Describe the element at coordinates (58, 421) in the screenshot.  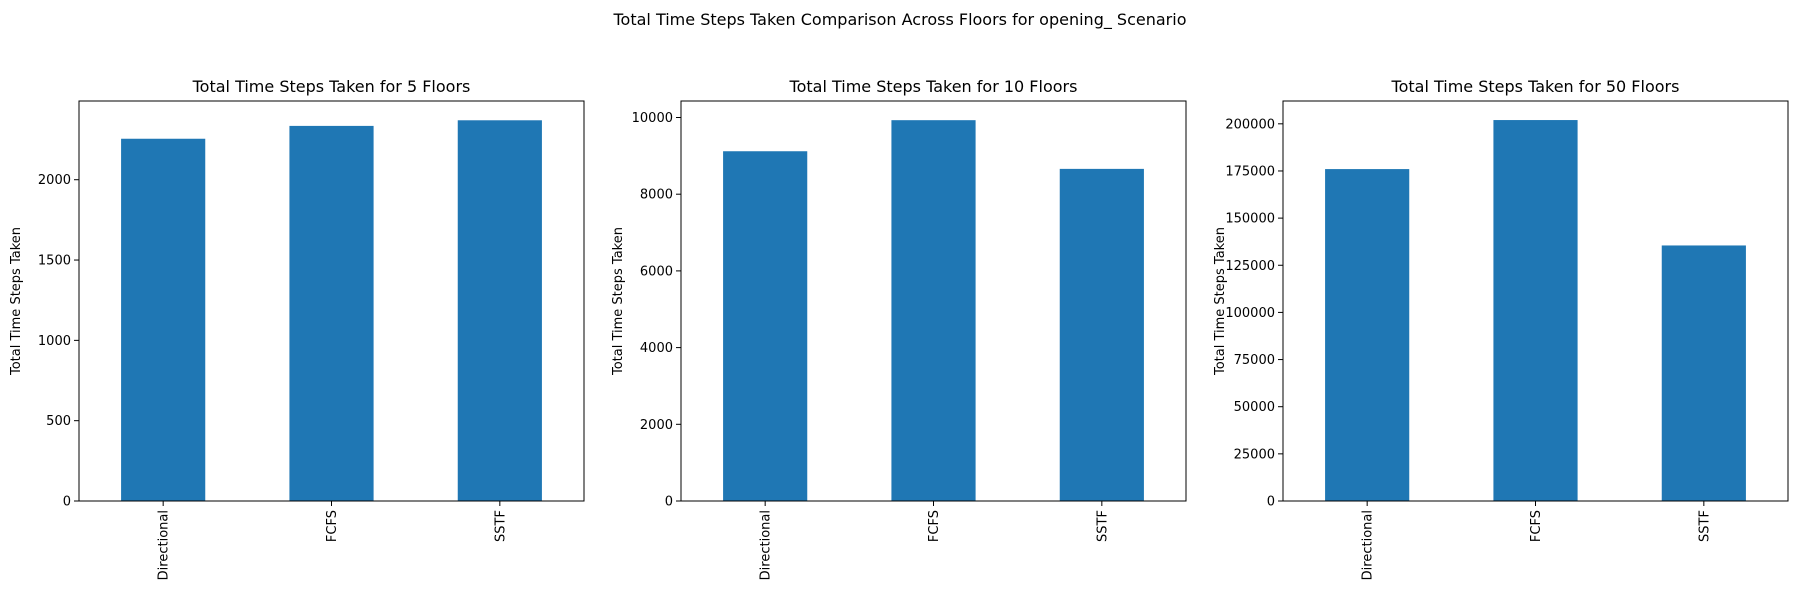
I see `y-tick-label: 500` at that location.